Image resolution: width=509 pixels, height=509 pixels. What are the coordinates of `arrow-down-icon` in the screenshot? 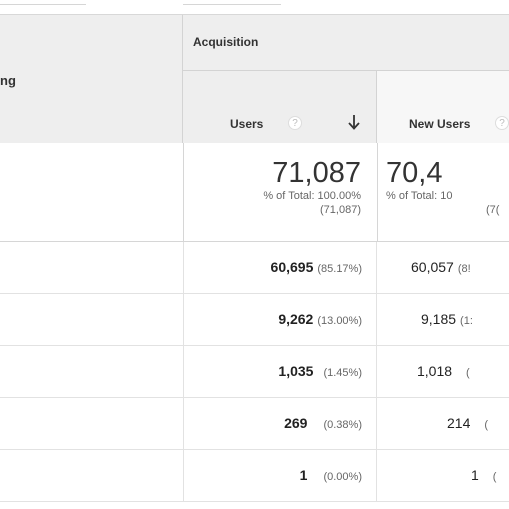 It's located at (354, 122).